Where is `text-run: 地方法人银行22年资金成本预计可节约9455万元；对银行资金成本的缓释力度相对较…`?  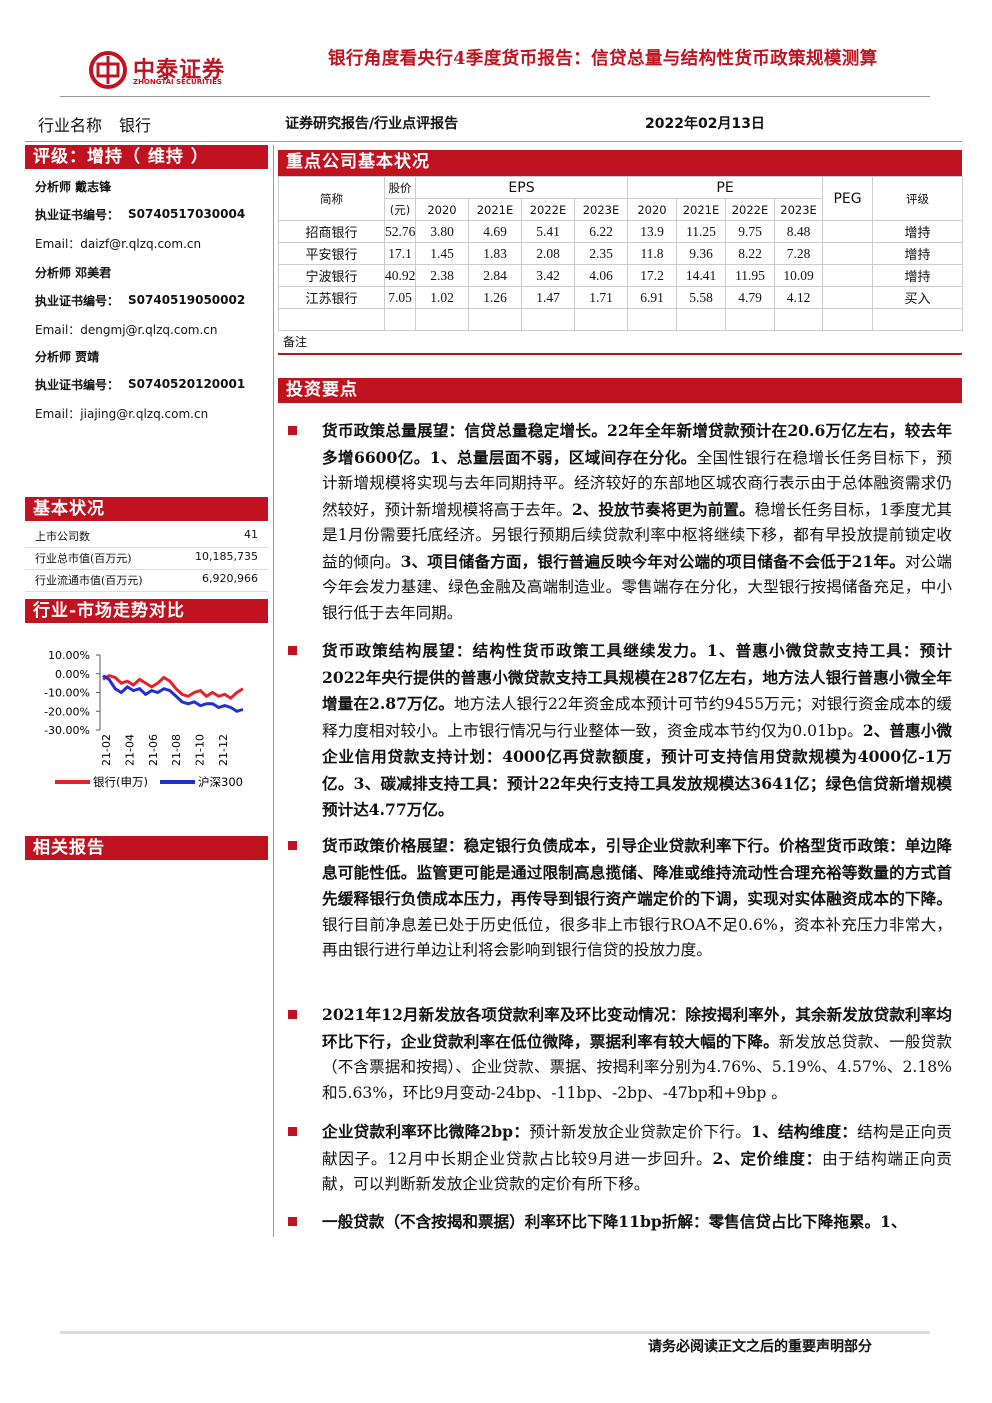
text-run: 地方法人银行22年资金成本预计可节约9455万元；对银行资金成本的缓释力度相对较… is located at coordinates (637, 717).